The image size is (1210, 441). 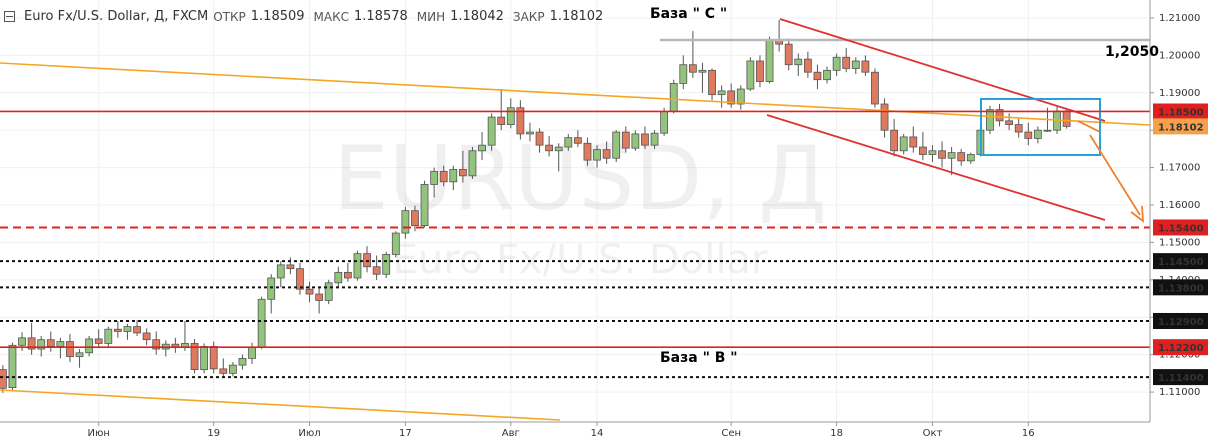 I want to click on x-tick-label: 18, so click(x=836, y=433).